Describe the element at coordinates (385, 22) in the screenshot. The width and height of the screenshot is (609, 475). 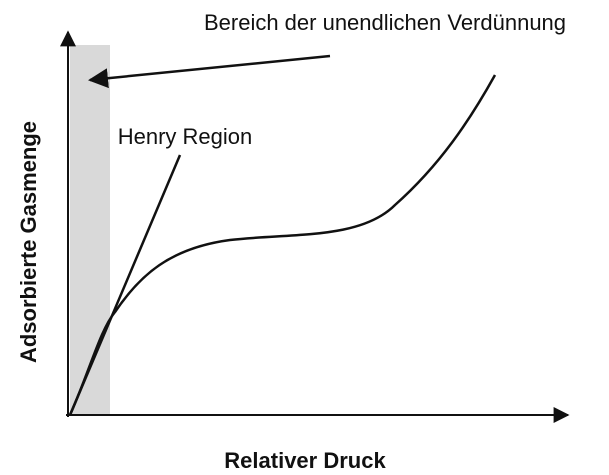
I see `annotation: Bereich der unendlichen Verdünnung` at that location.